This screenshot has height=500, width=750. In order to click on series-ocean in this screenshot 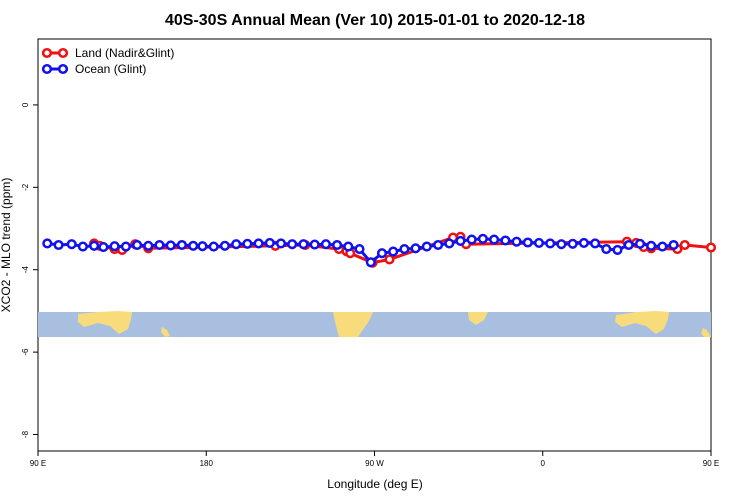, I will do `click(360, 250)`.